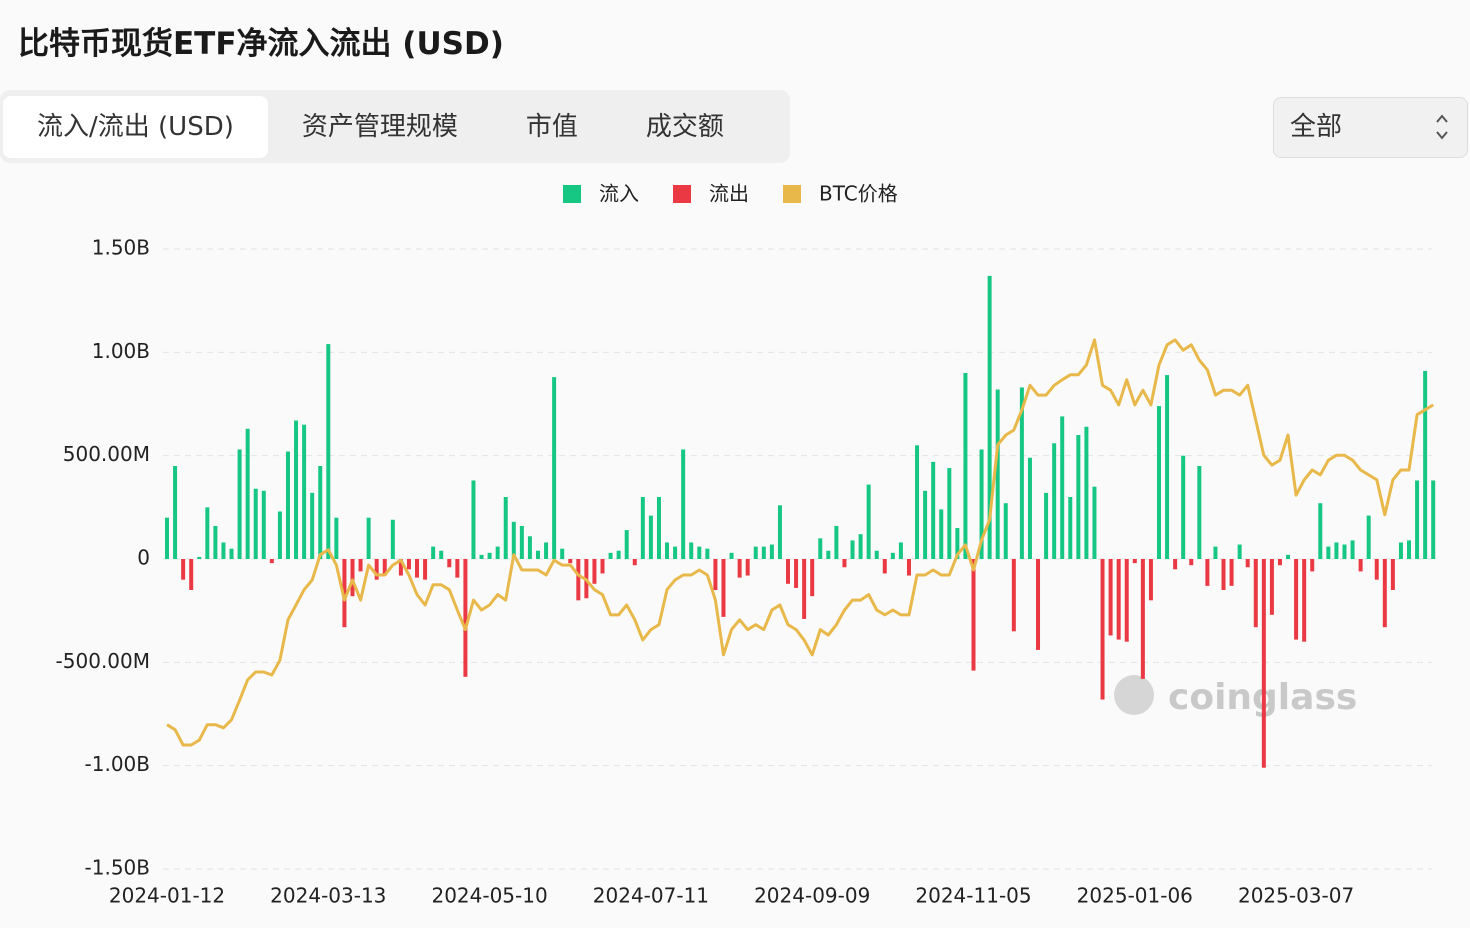 Image resolution: width=1470 pixels, height=928 pixels. Describe the element at coordinates (1316, 127) in the screenshot. I see `select-label: 全部` at that location.